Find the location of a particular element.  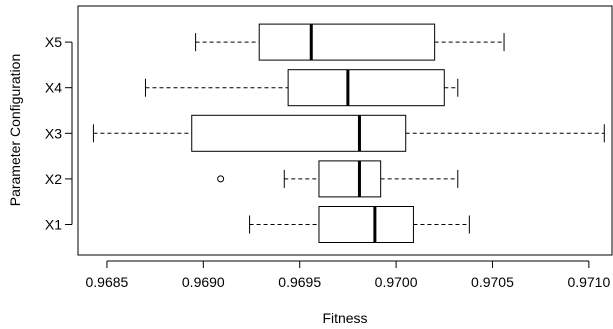

box-x3 is located at coordinates (348, 133).